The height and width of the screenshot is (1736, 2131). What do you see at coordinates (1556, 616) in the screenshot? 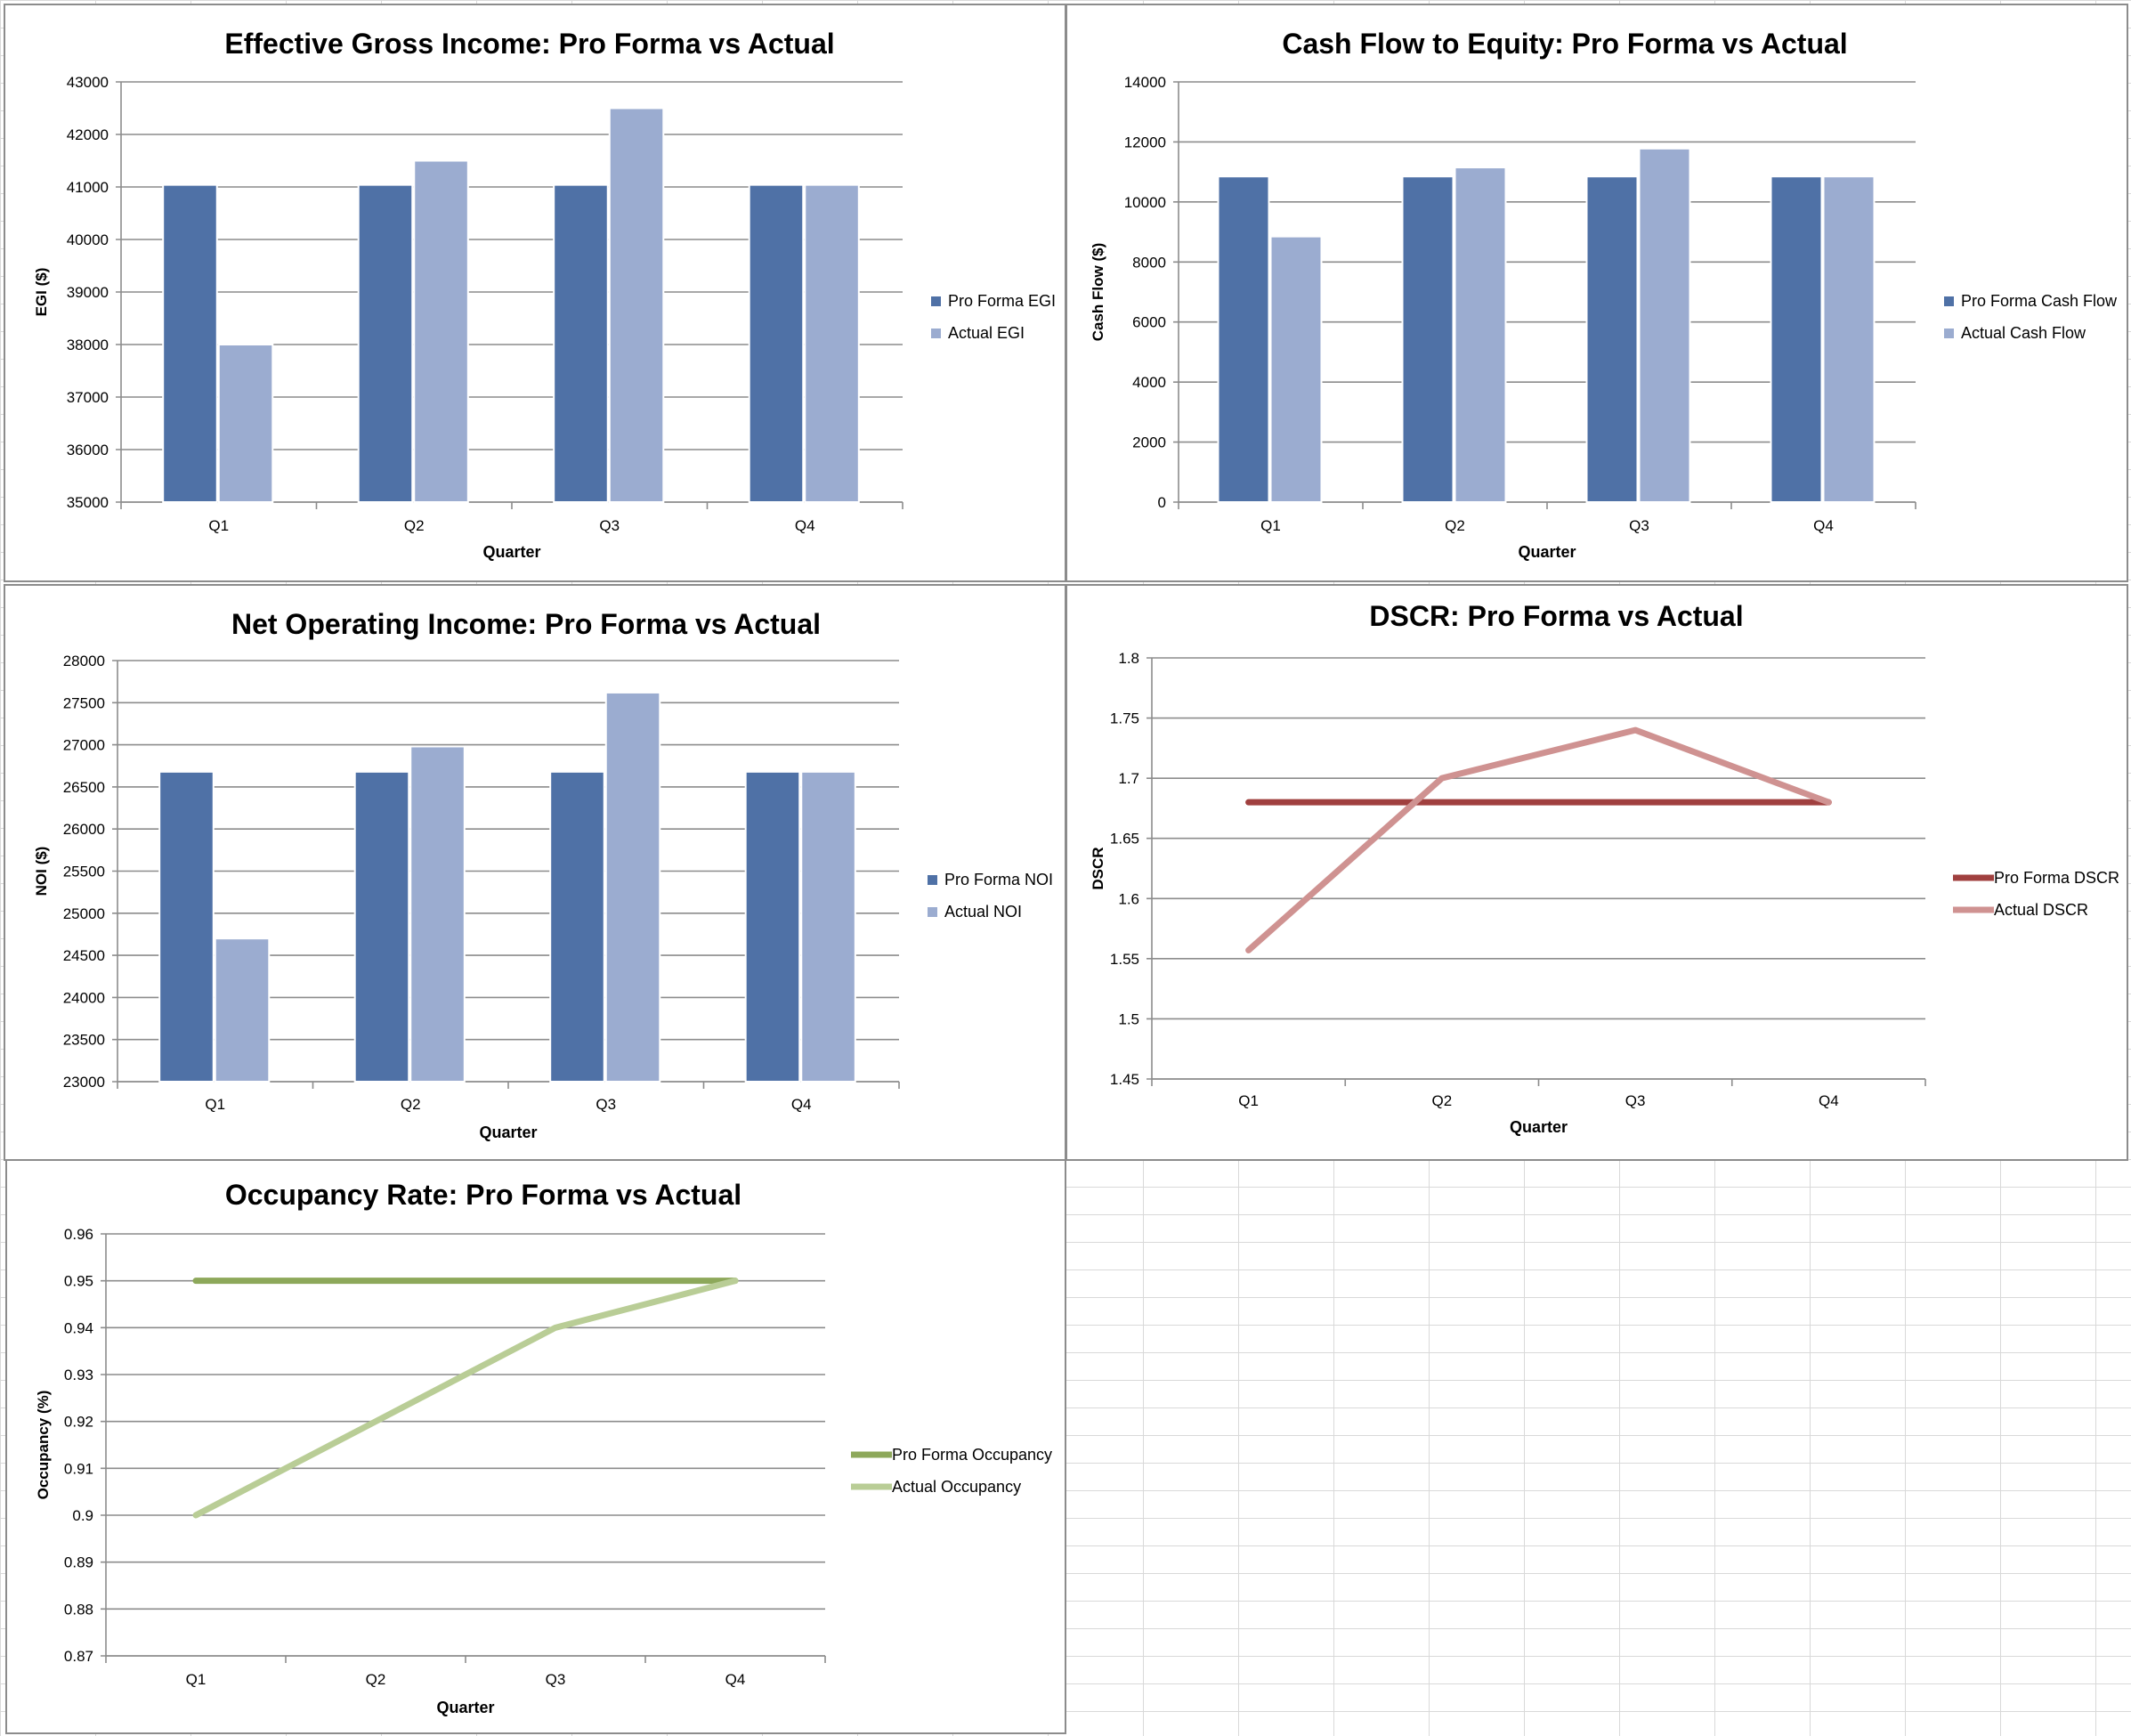
I see `chart-title: DSCR: Pro Forma vs Actual` at bounding box center [1556, 616].